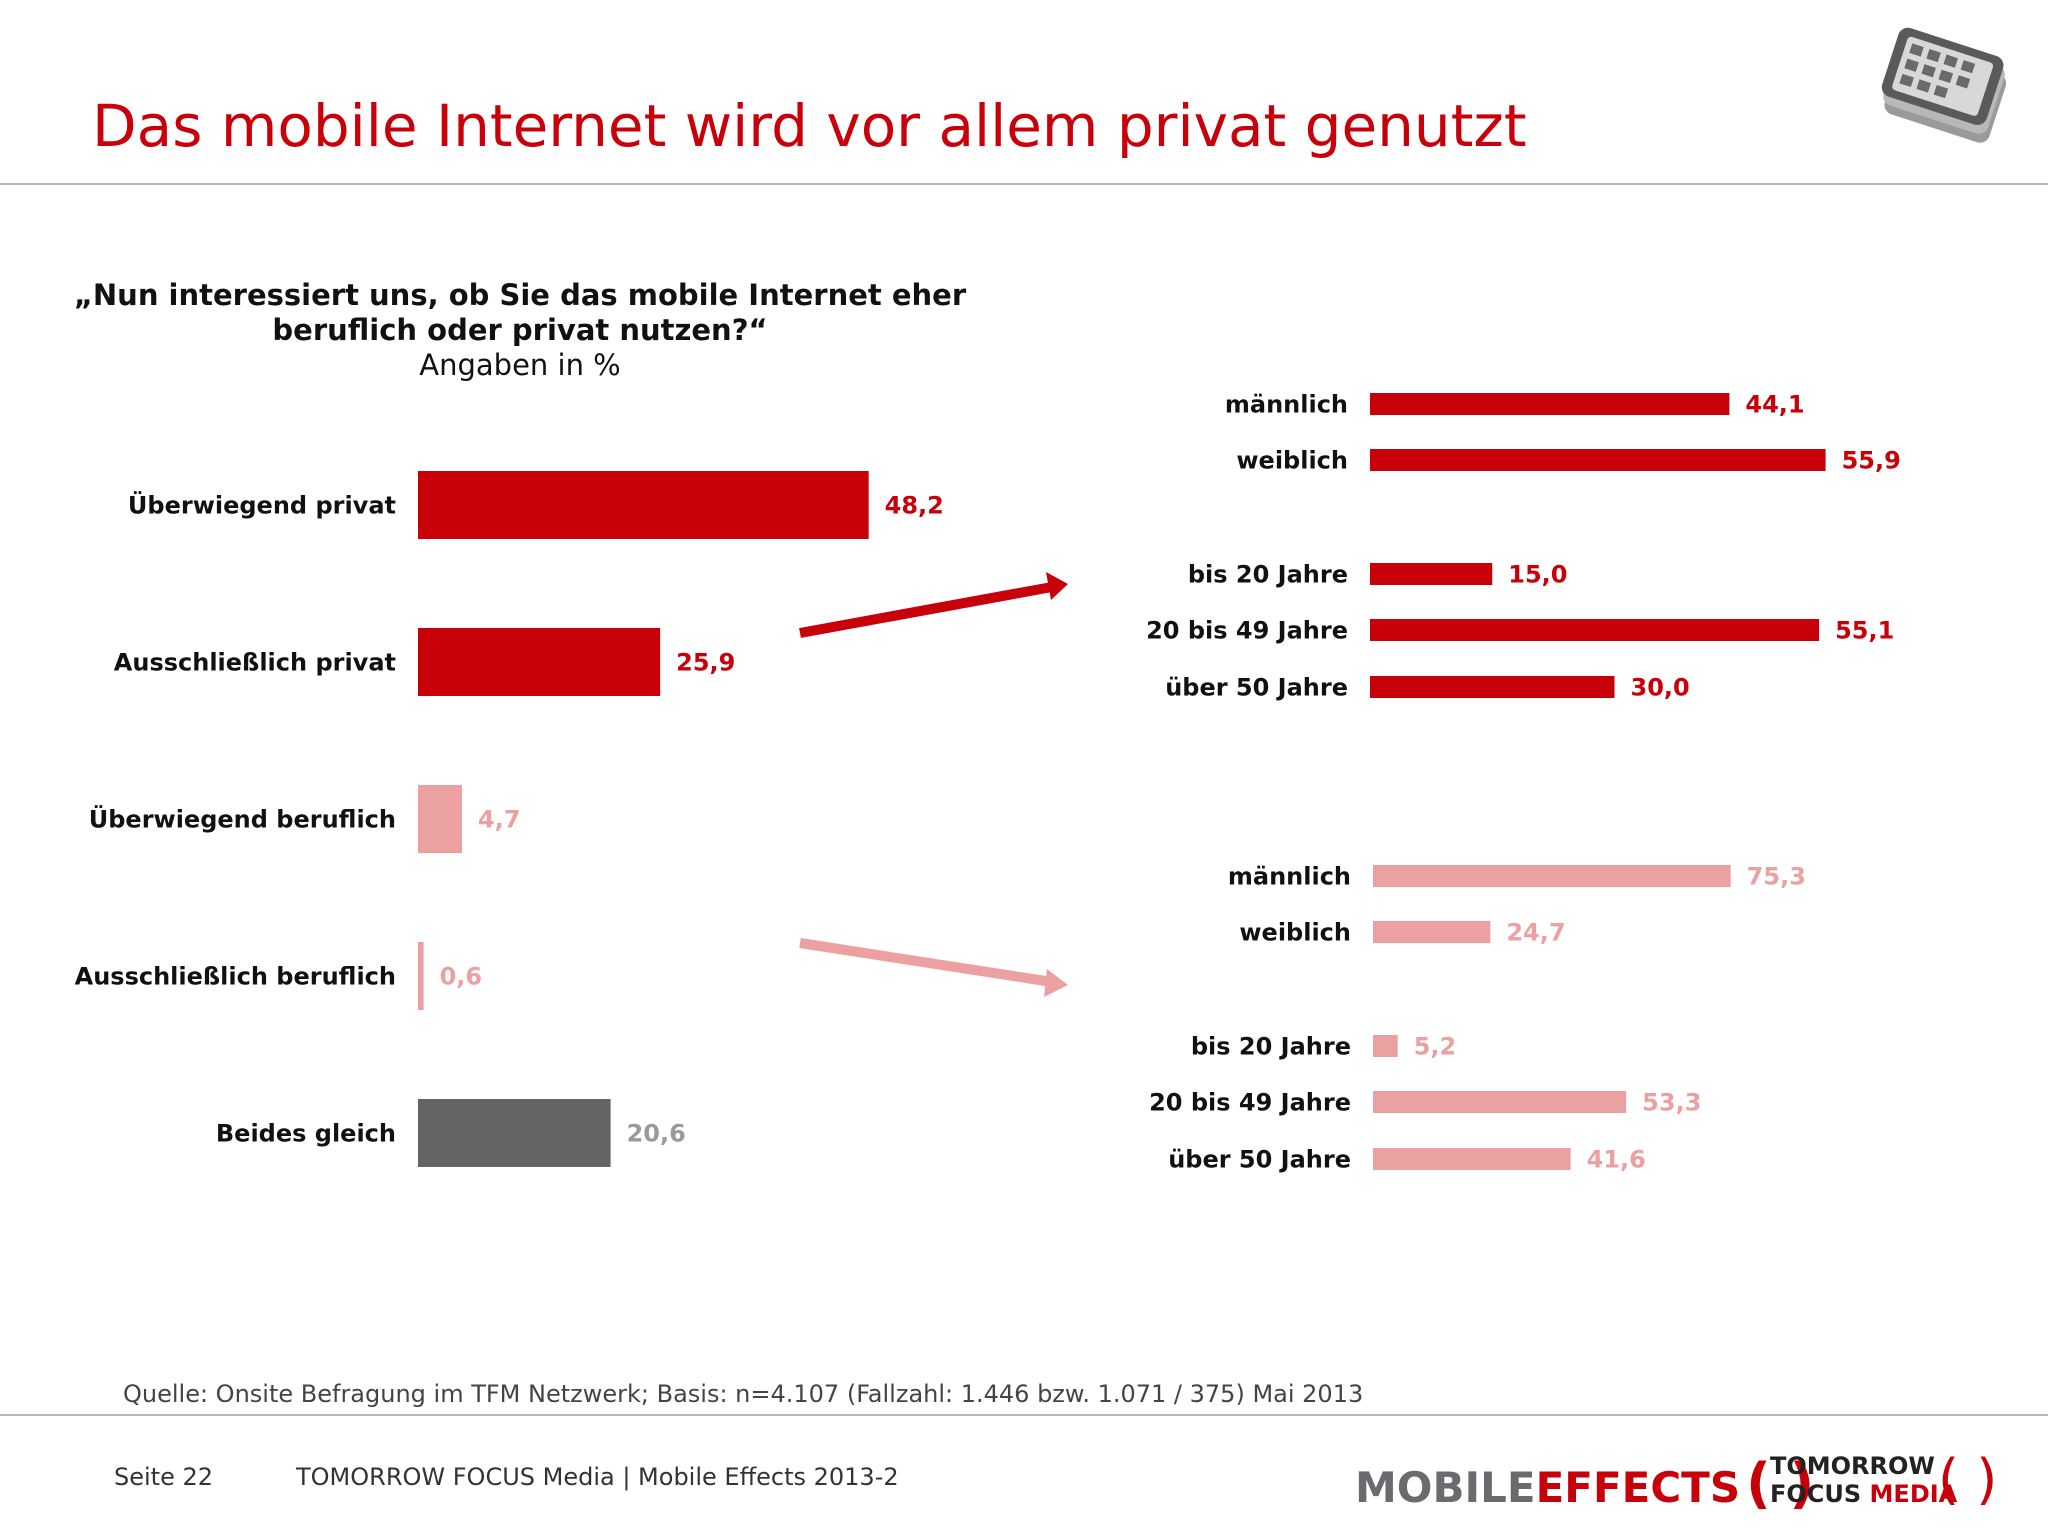 This screenshot has width=2048, height=1536. Describe the element at coordinates (1774, 405) in the screenshot. I see `data-label: 44,1` at that location.